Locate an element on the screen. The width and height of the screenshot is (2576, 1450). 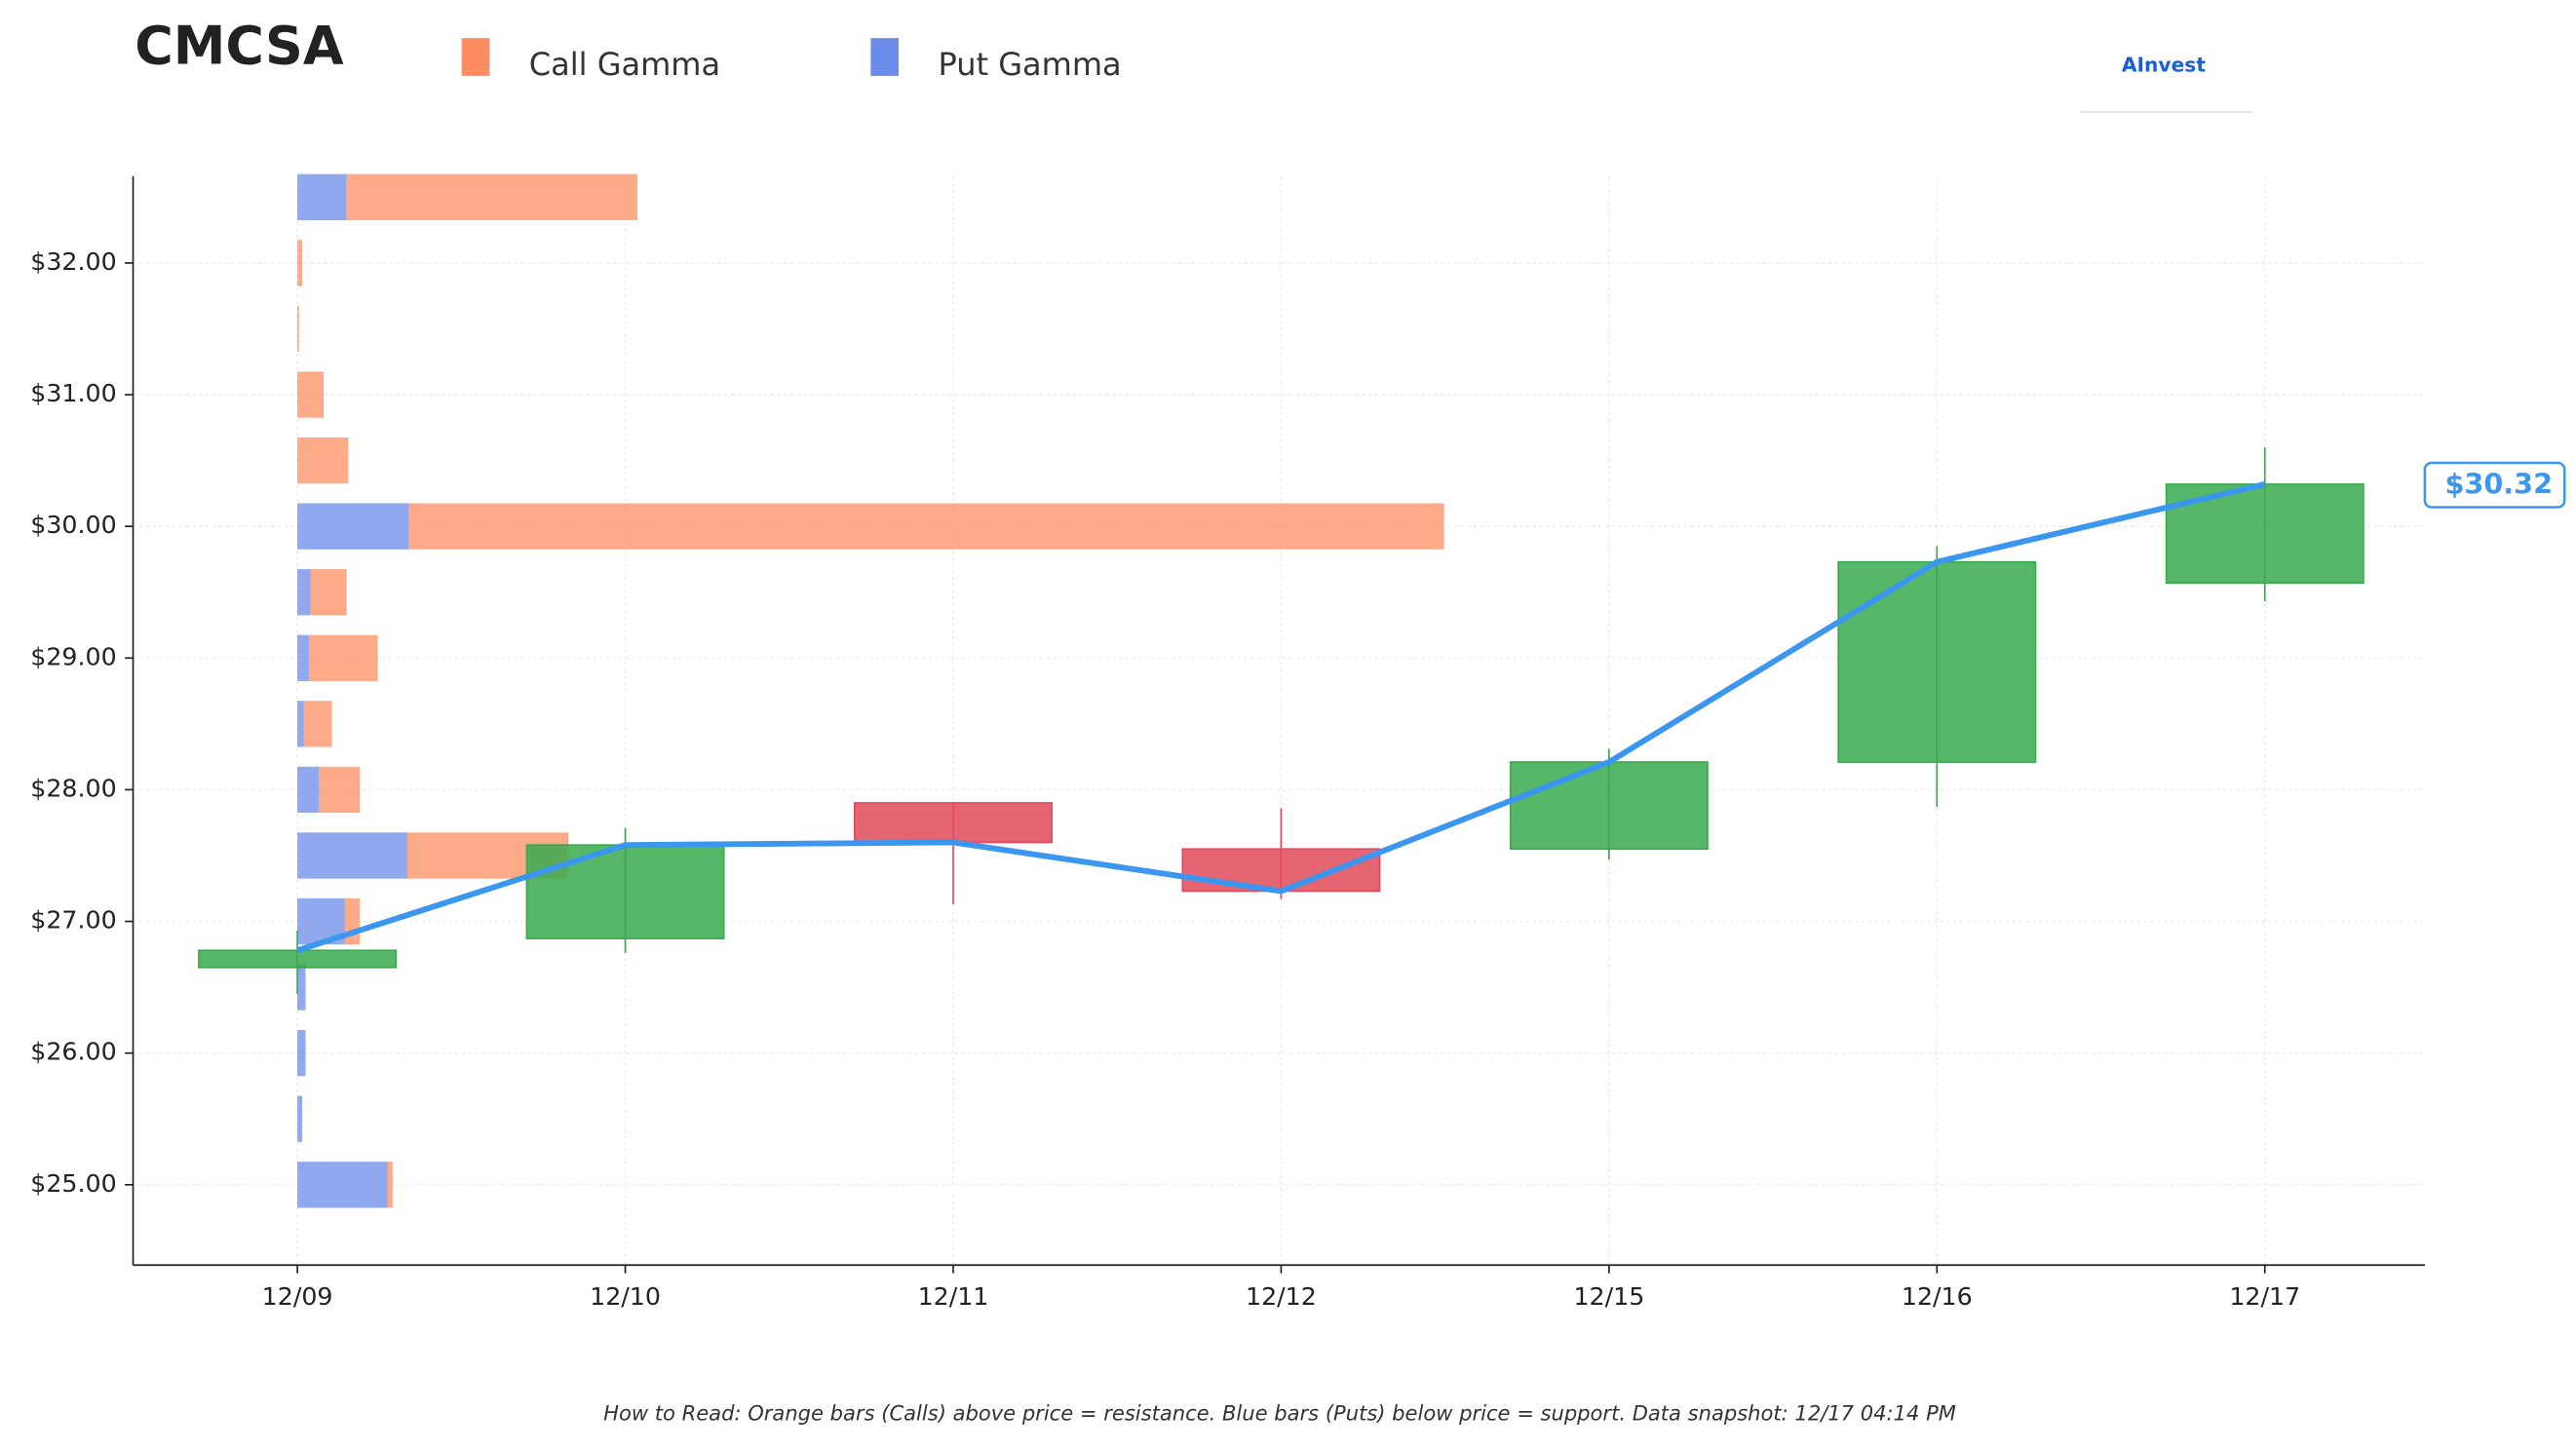
y-tick-label: $32.00 is located at coordinates (73, 262).